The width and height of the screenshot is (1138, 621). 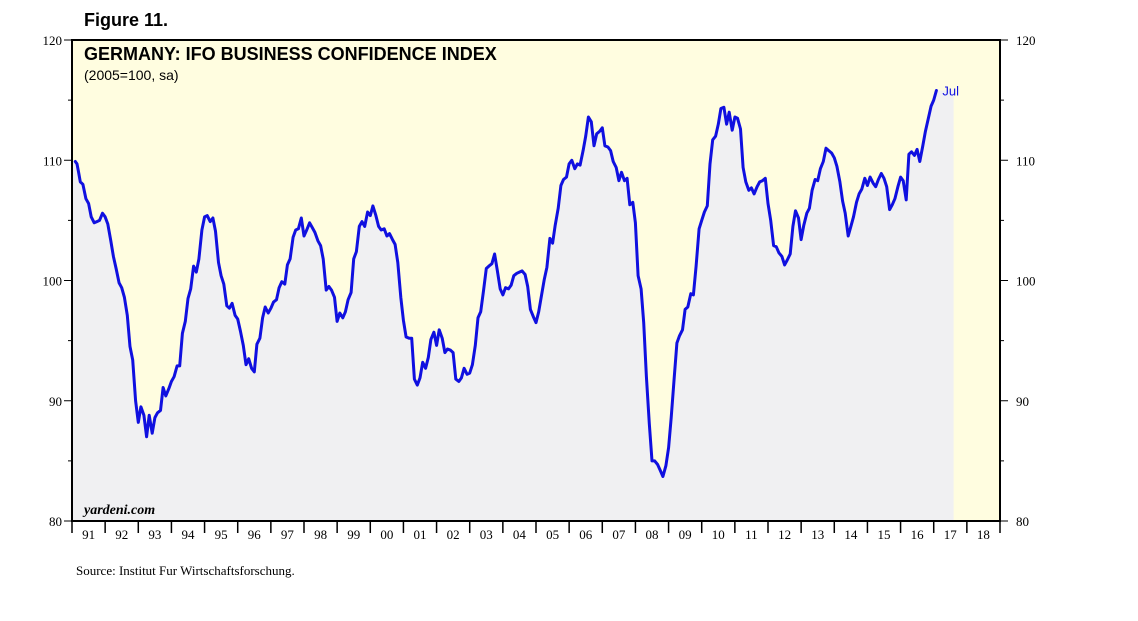 I want to click on y-tick-label-right: 100, so click(x=1026, y=281).